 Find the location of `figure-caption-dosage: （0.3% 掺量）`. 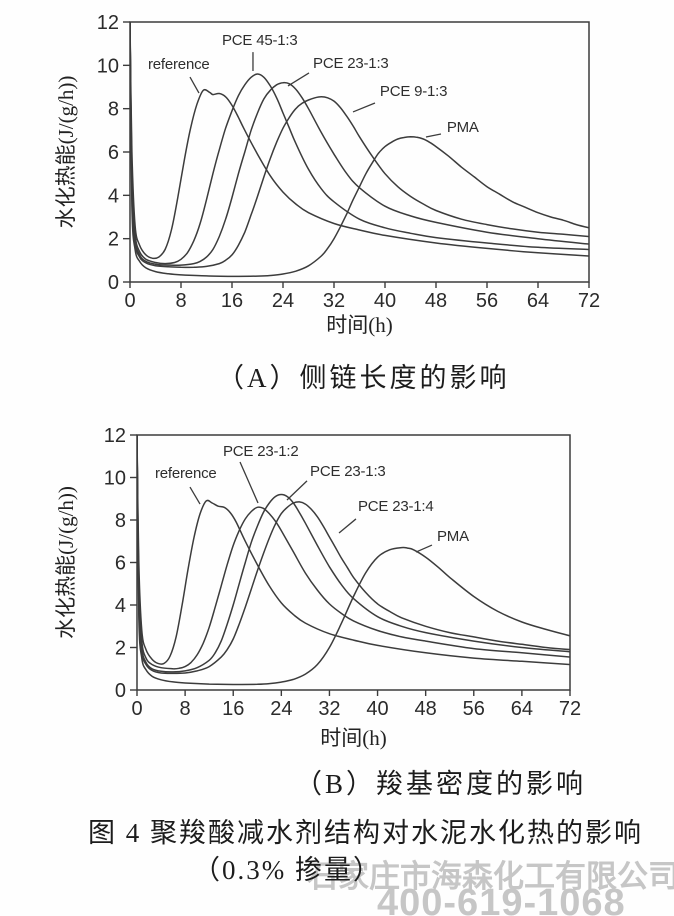

figure-caption-dosage: （0.3% 掺量） is located at coordinates (287, 870).